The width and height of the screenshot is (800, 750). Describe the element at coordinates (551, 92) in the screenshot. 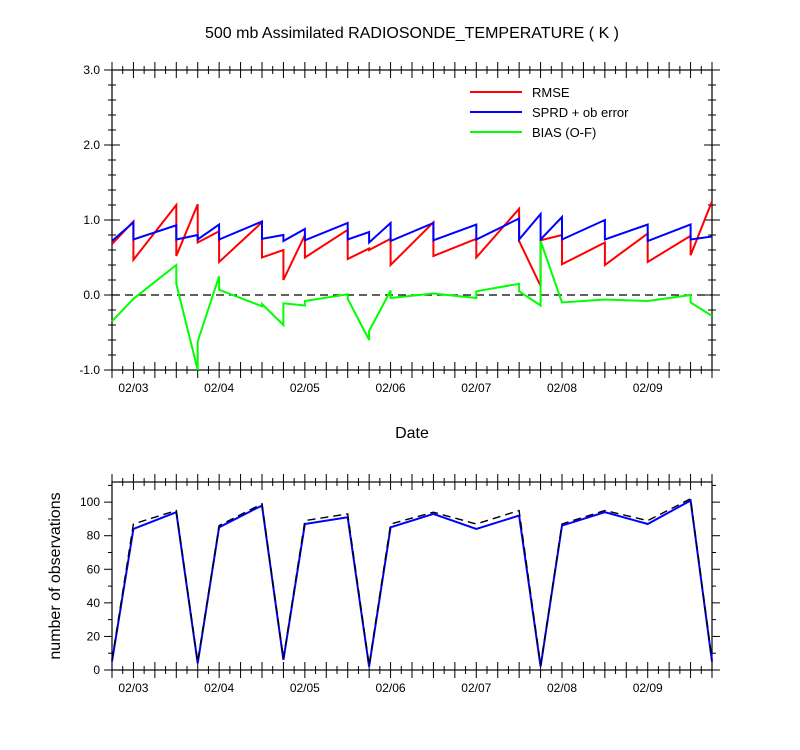

I see `legend-label-0: RMSE` at that location.